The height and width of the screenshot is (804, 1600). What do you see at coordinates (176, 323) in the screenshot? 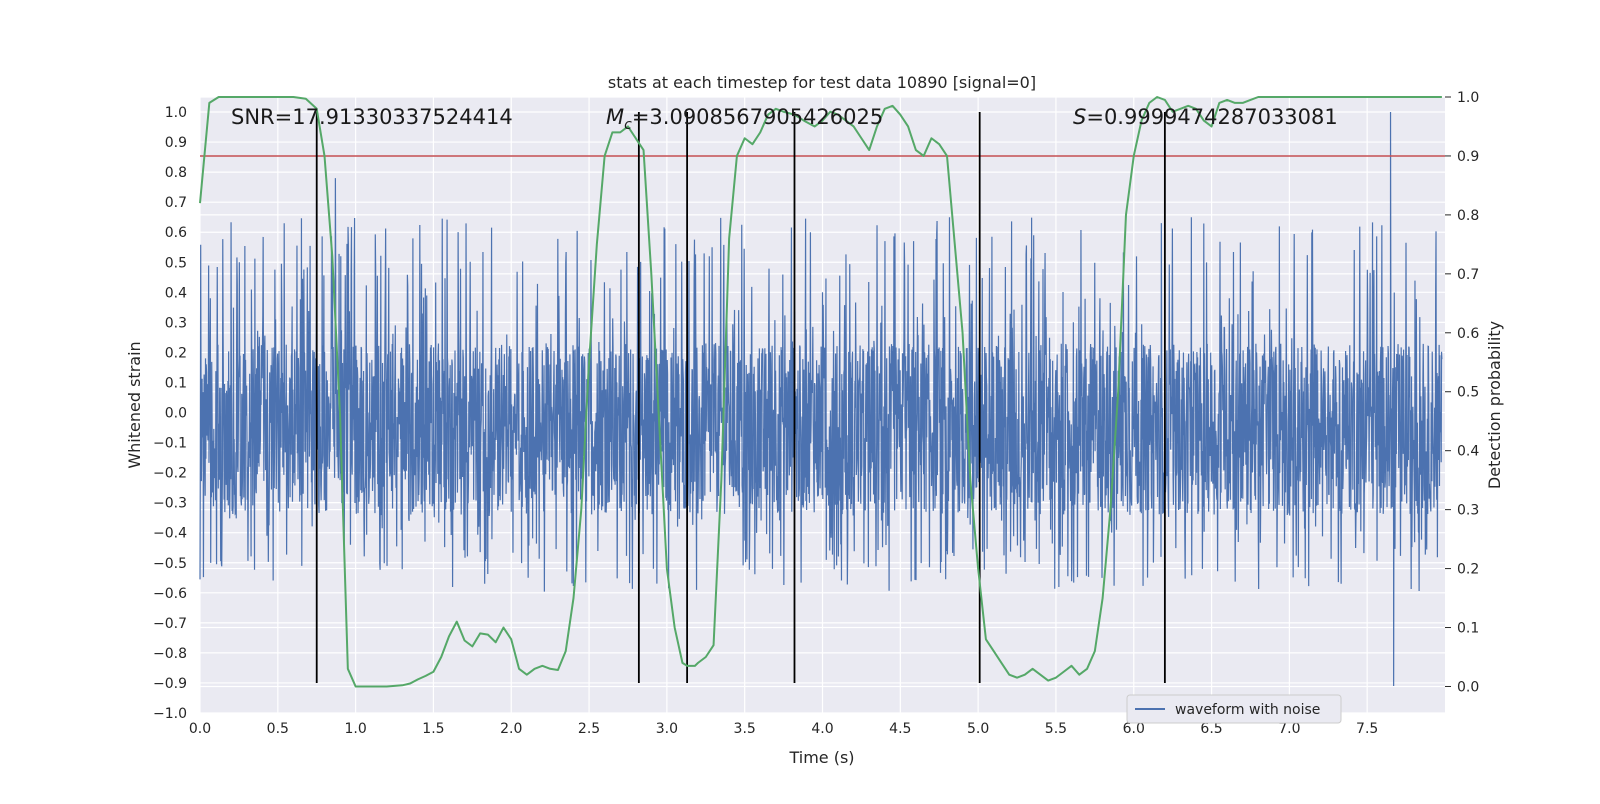
I see `y-tick-label-left: 0.3` at bounding box center [176, 323].